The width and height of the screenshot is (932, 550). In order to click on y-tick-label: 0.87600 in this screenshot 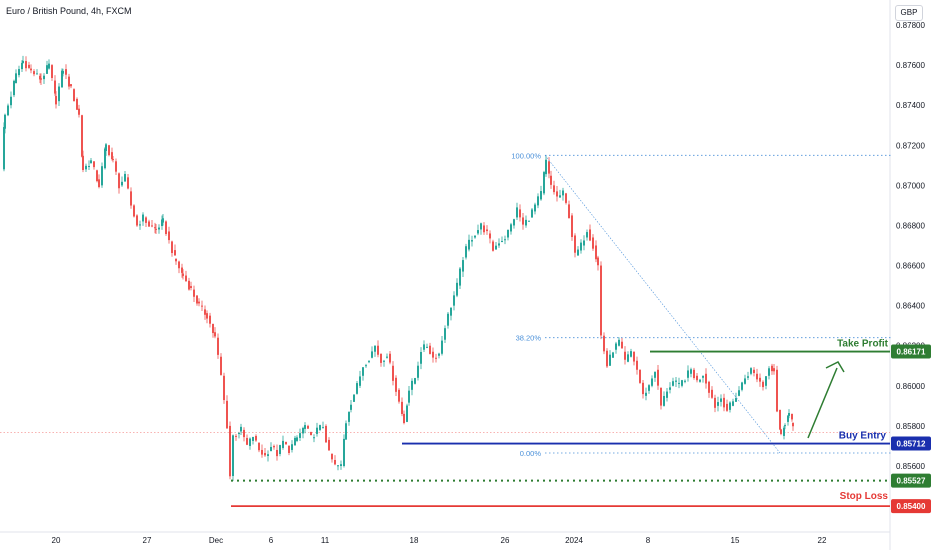, I will do `click(910, 65)`.